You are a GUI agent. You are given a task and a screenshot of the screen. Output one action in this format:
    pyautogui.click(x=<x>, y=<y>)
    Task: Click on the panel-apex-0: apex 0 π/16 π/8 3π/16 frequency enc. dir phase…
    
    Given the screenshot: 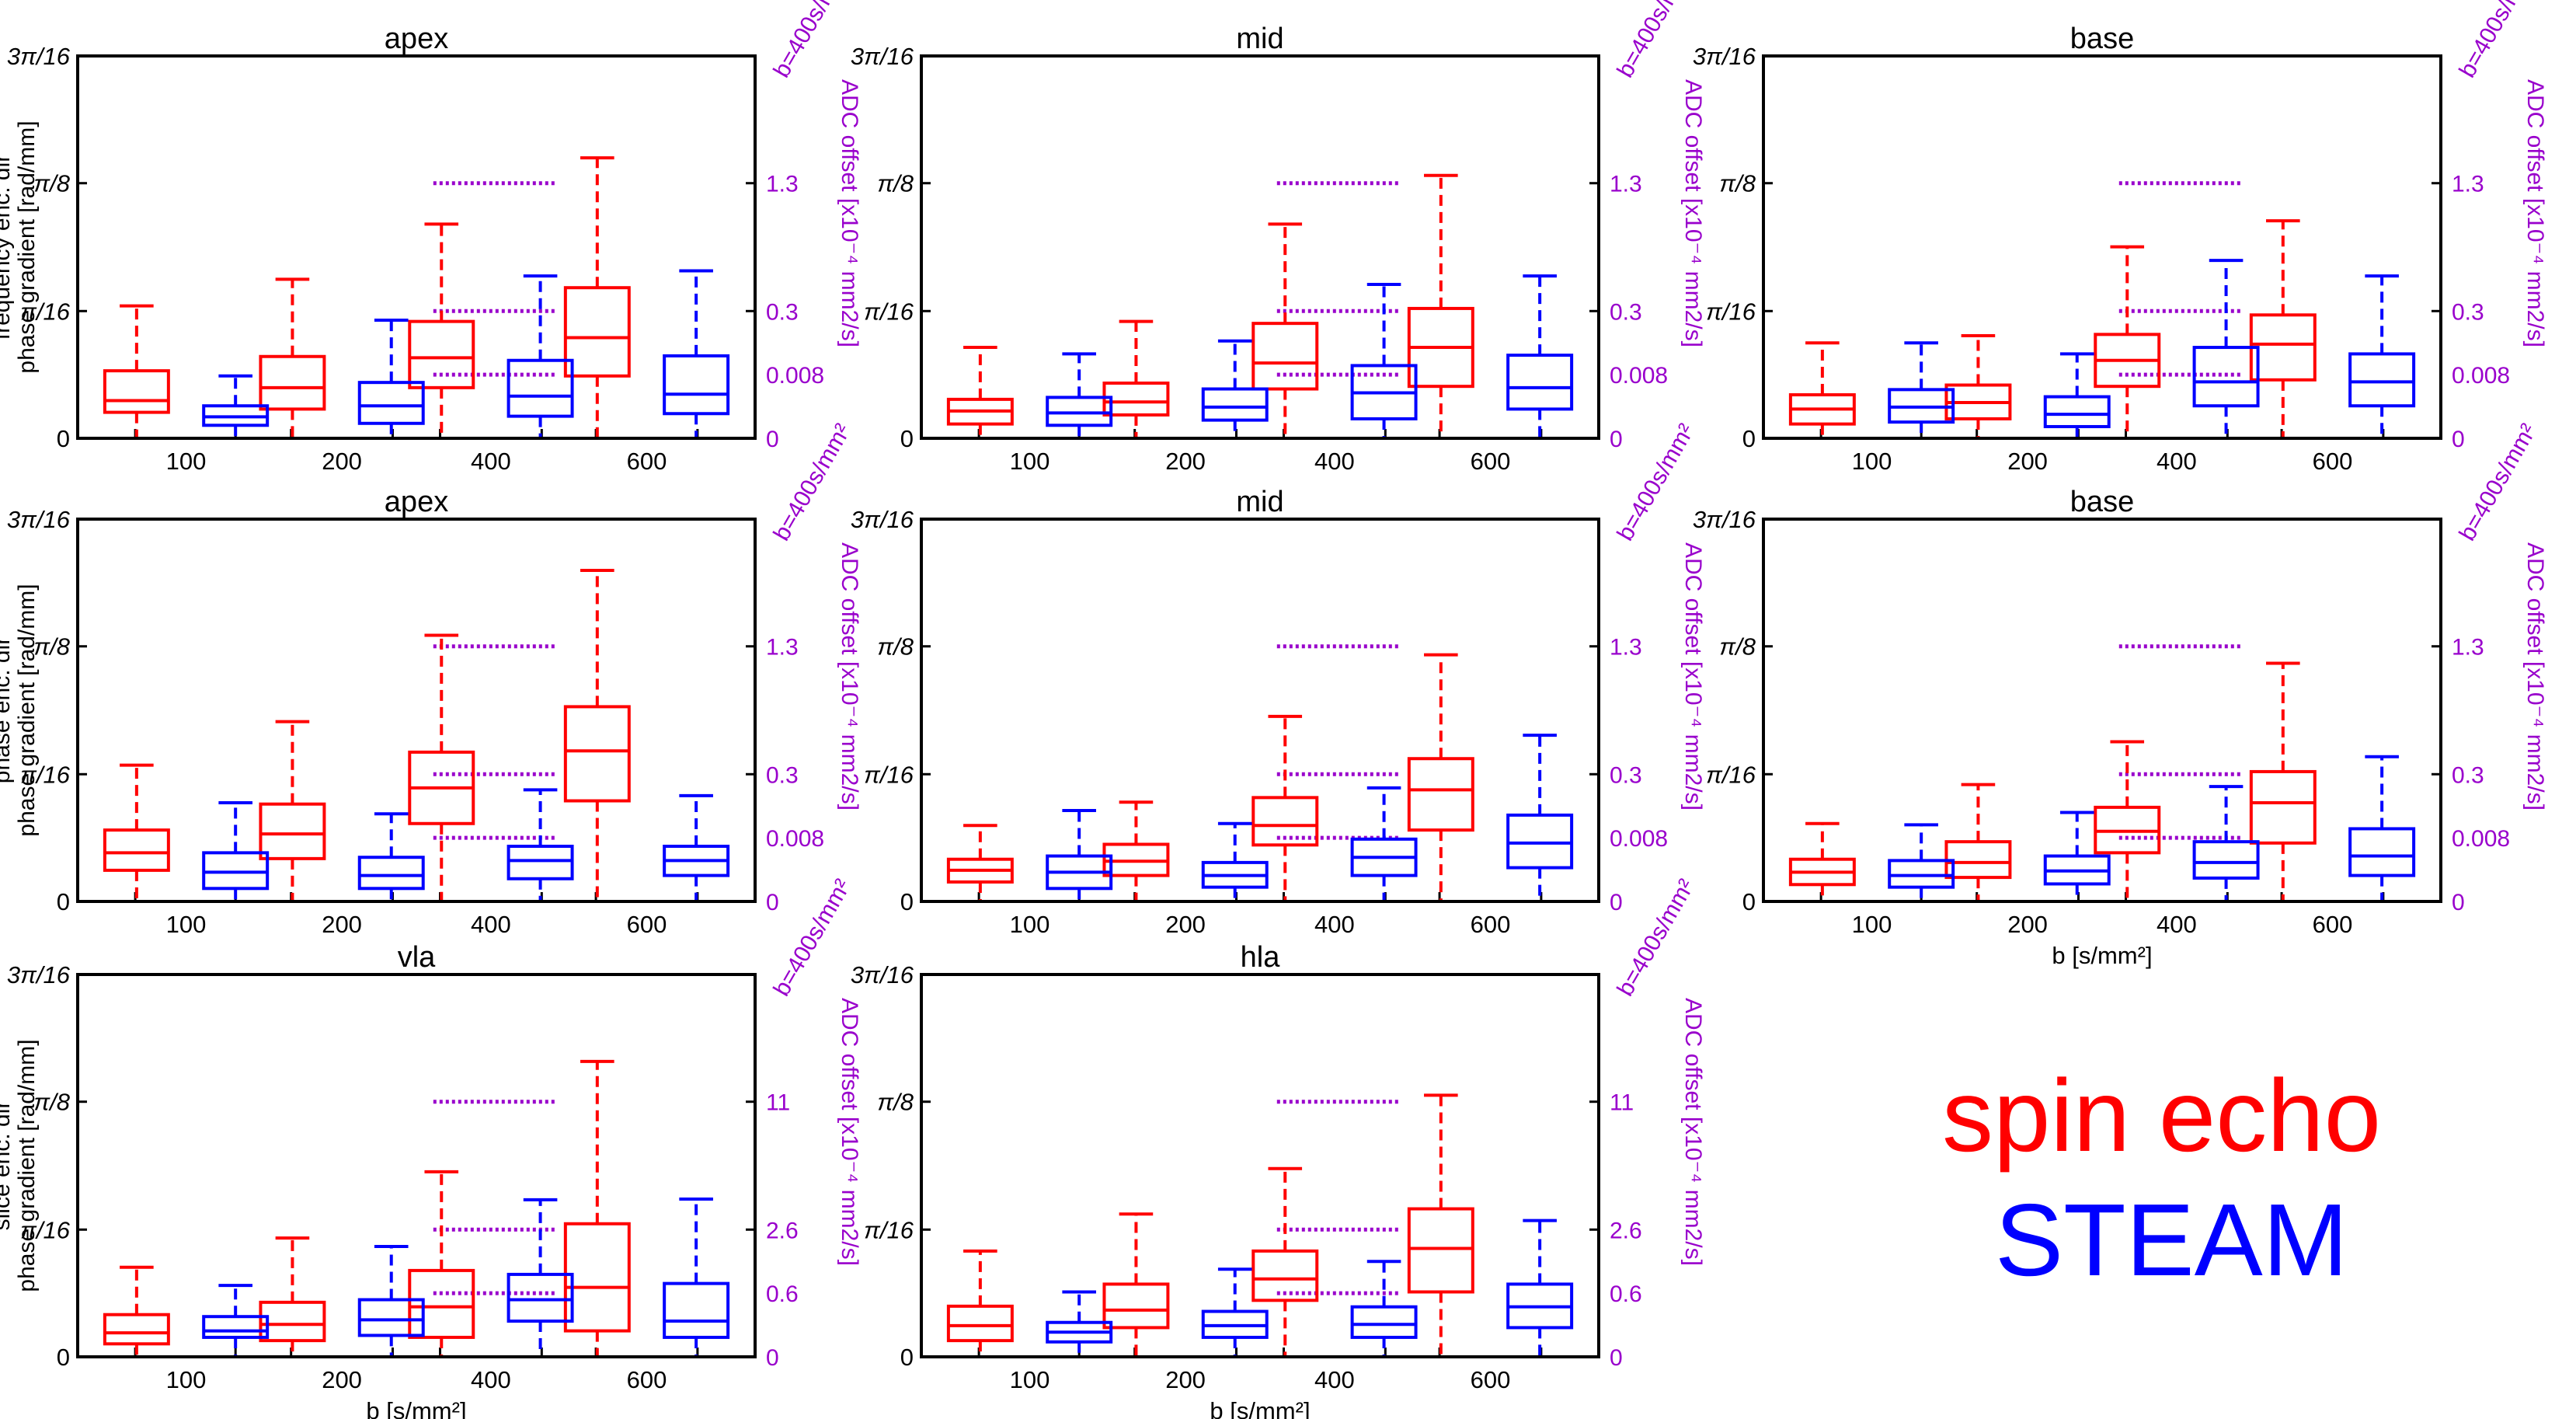 What is the action you would take?
    pyautogui.click(x=431, y=238)
    